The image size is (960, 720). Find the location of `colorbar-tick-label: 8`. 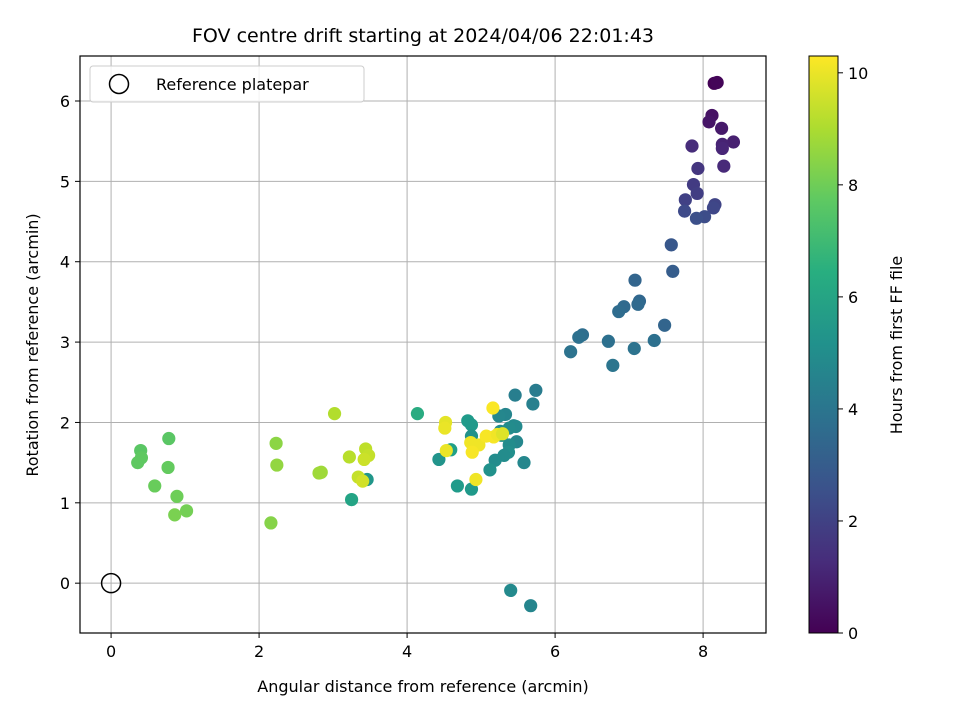

colorbar-tick-label: 8 is located at coordinates (853, 185).